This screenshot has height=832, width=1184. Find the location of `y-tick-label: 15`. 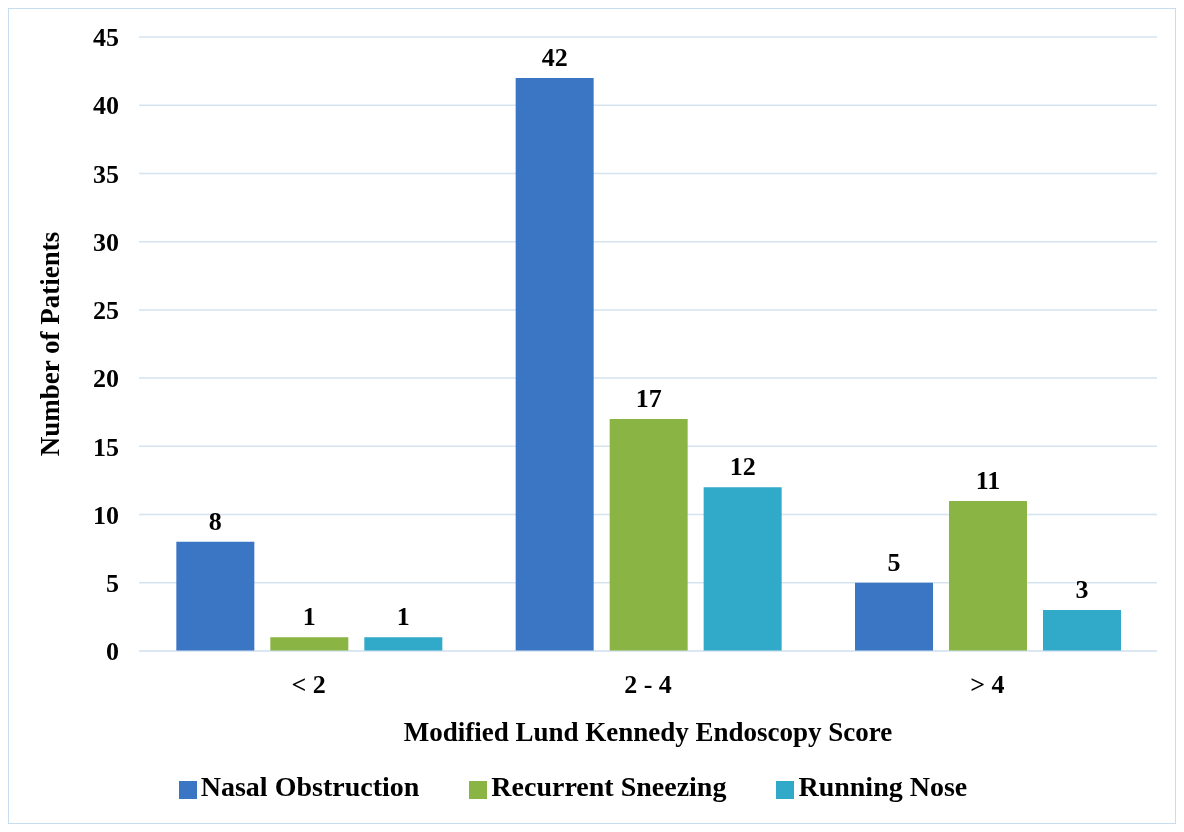

y-tick-label: 15 is located at coordinates (106, 447).